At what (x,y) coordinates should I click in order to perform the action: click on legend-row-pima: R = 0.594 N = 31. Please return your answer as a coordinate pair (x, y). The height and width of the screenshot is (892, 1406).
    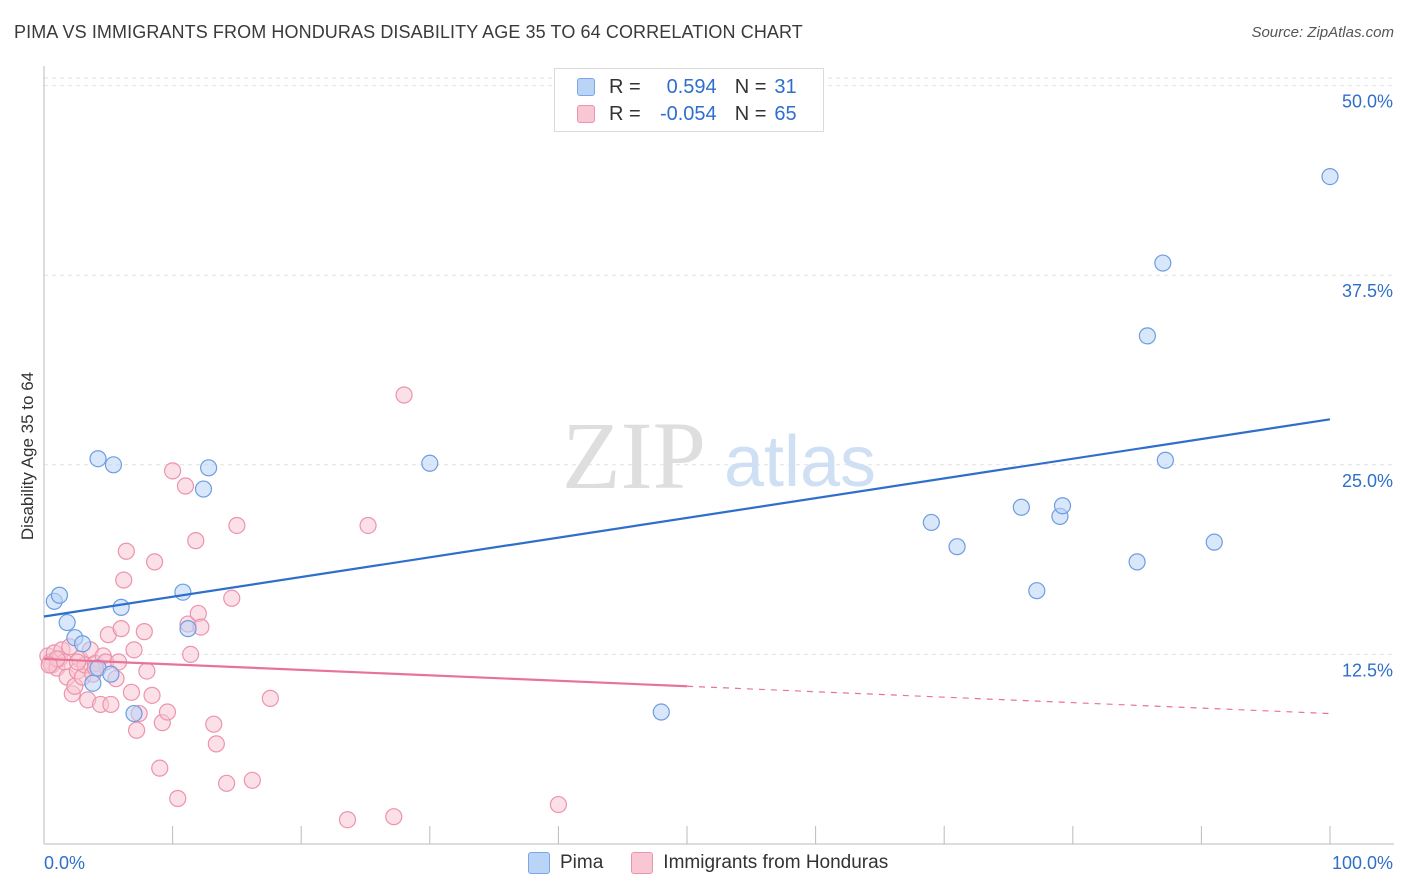
    Looking at the image, I should click on (693, 87).